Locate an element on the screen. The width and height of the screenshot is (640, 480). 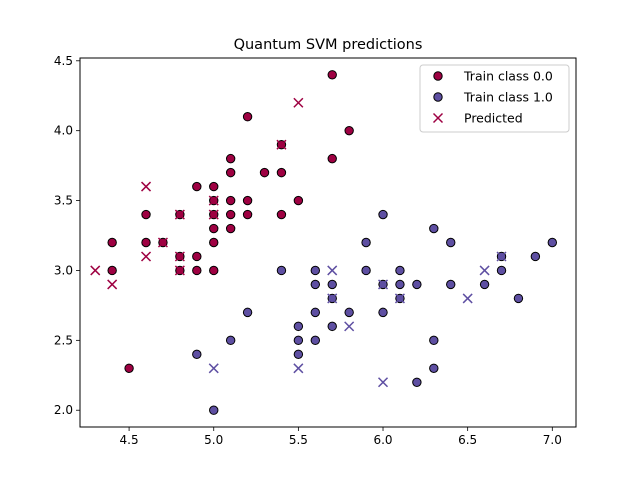
legend-box is located at coordinates (494, 98).